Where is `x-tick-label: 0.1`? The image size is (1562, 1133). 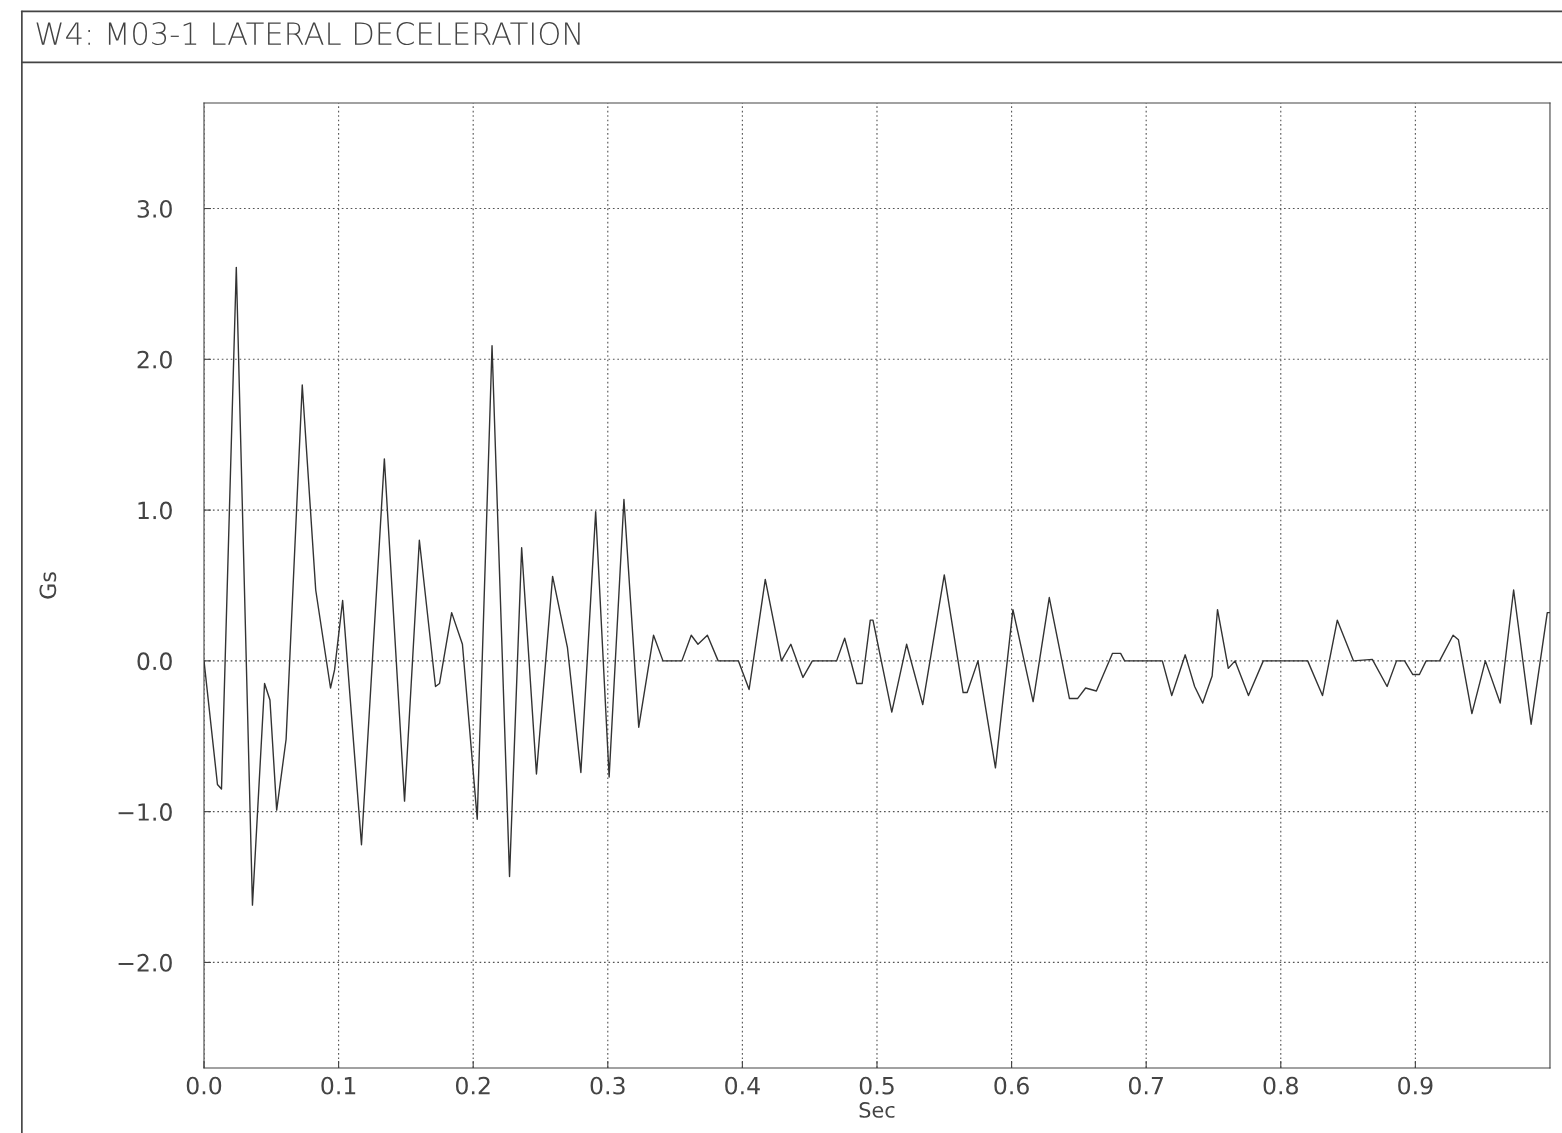
x-tick-label: 0.1 is located at coordinates (338, 1085).